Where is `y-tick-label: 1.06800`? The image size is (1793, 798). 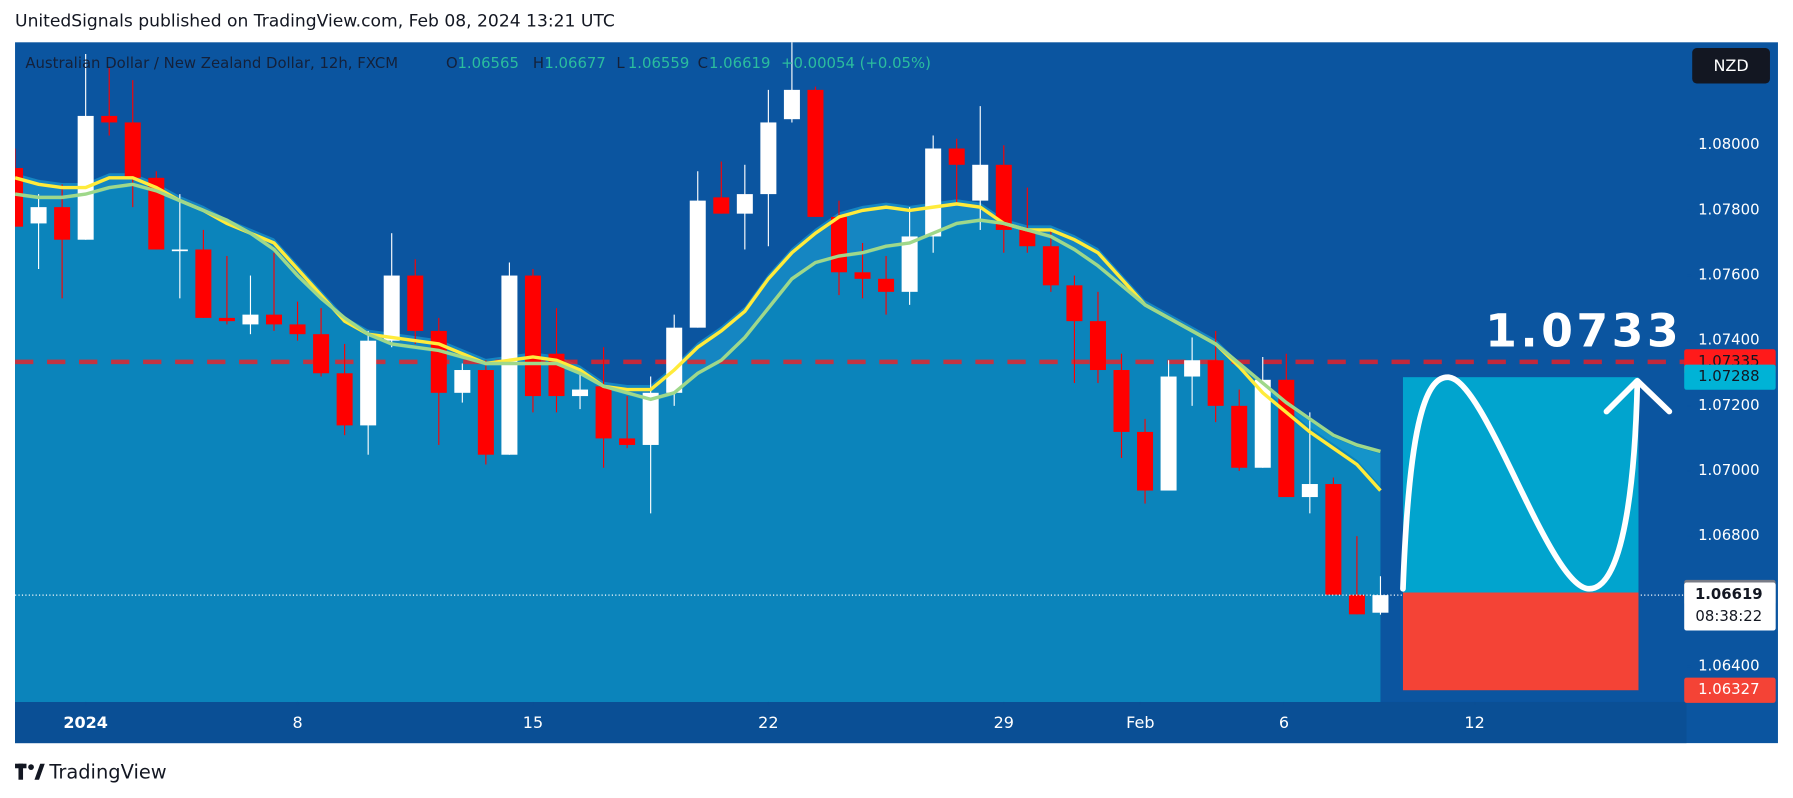 y-tick-label: 1.06800 is located at coordinates (1728, 535).